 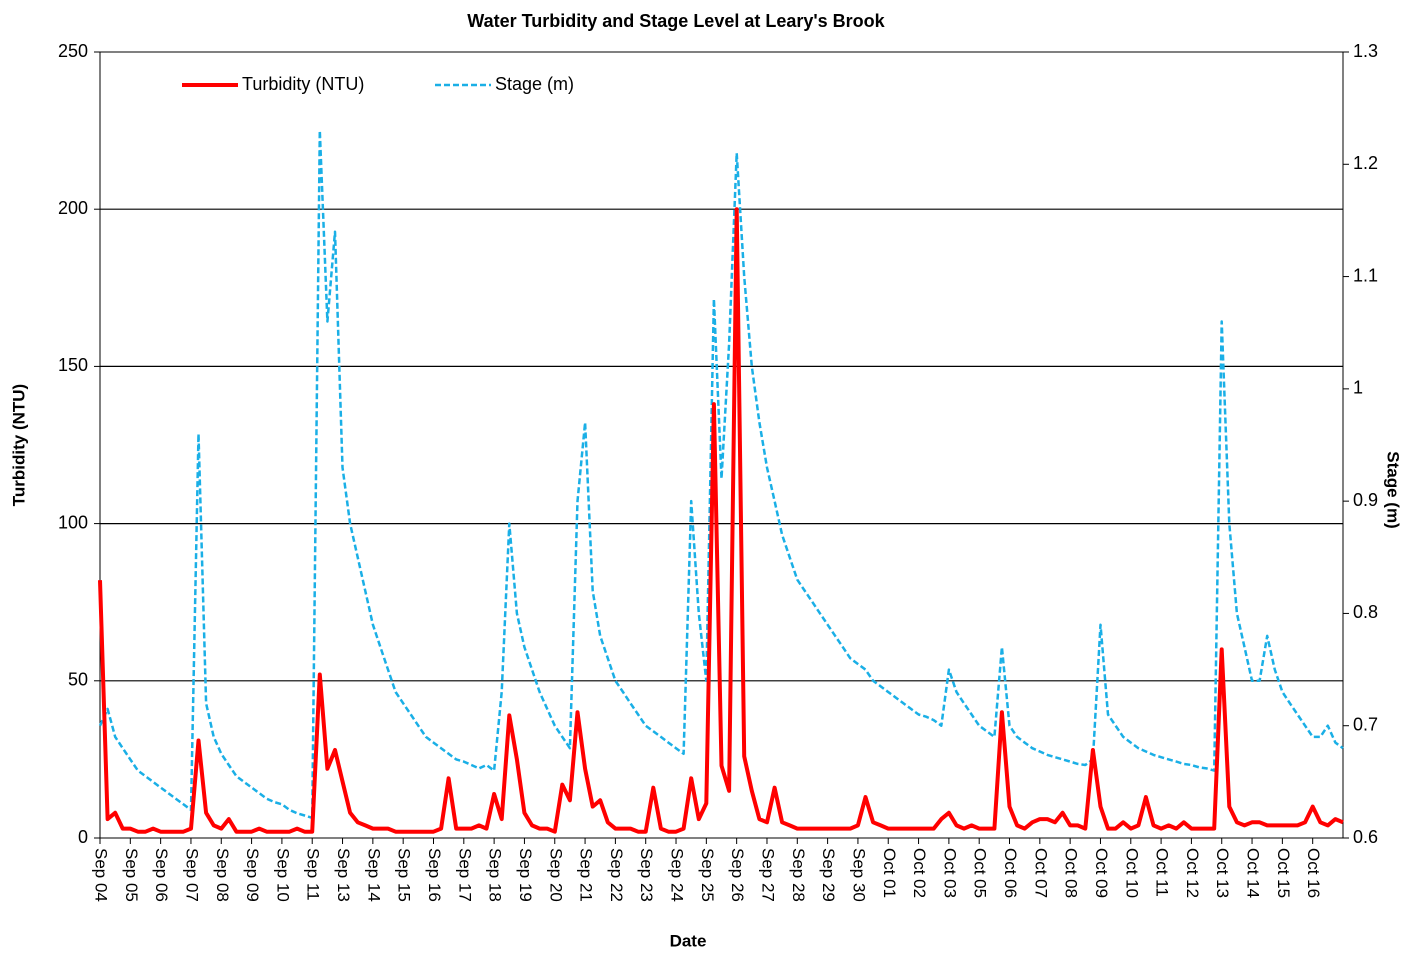 What do you see at coordinates (313, 874) in the screenshot?
I see `x-tick-label: Sep 11` at bounding box center [313, 874].